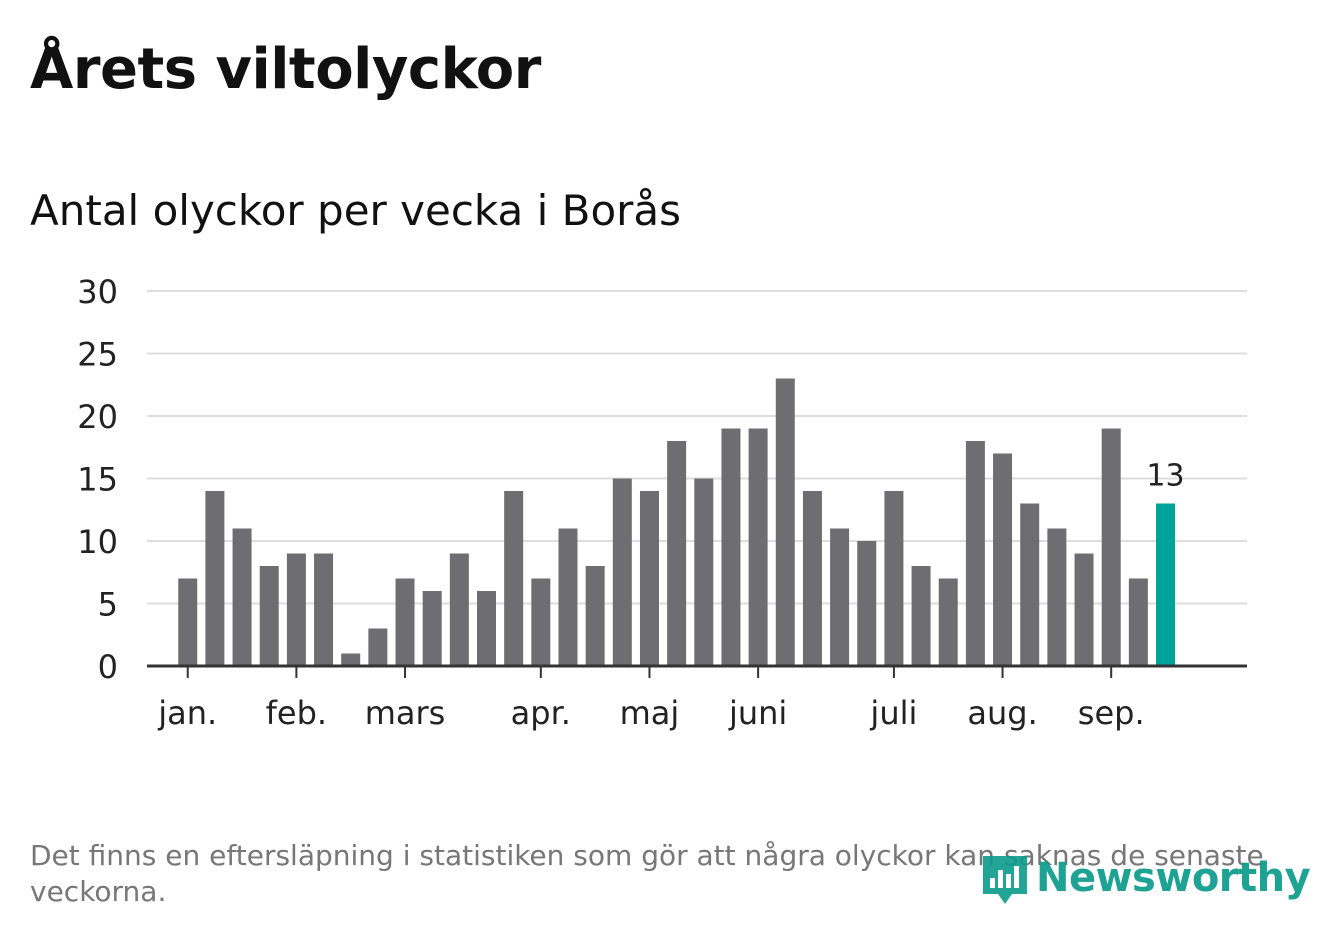 The image size is (1322, 939). Describe the element at coordinates (108, 605) in the screenshot. I see `y-tick-label: 5` at that location.